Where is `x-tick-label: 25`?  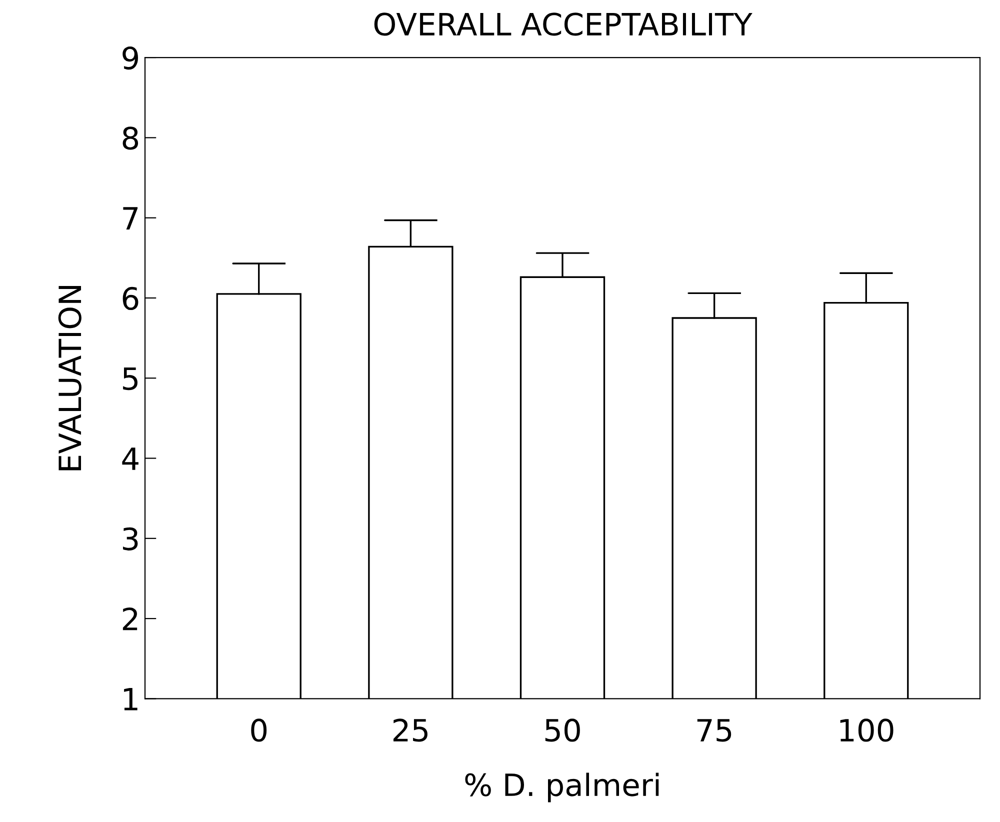
x-tick-label: 25 is located at coordinates (410, 730).